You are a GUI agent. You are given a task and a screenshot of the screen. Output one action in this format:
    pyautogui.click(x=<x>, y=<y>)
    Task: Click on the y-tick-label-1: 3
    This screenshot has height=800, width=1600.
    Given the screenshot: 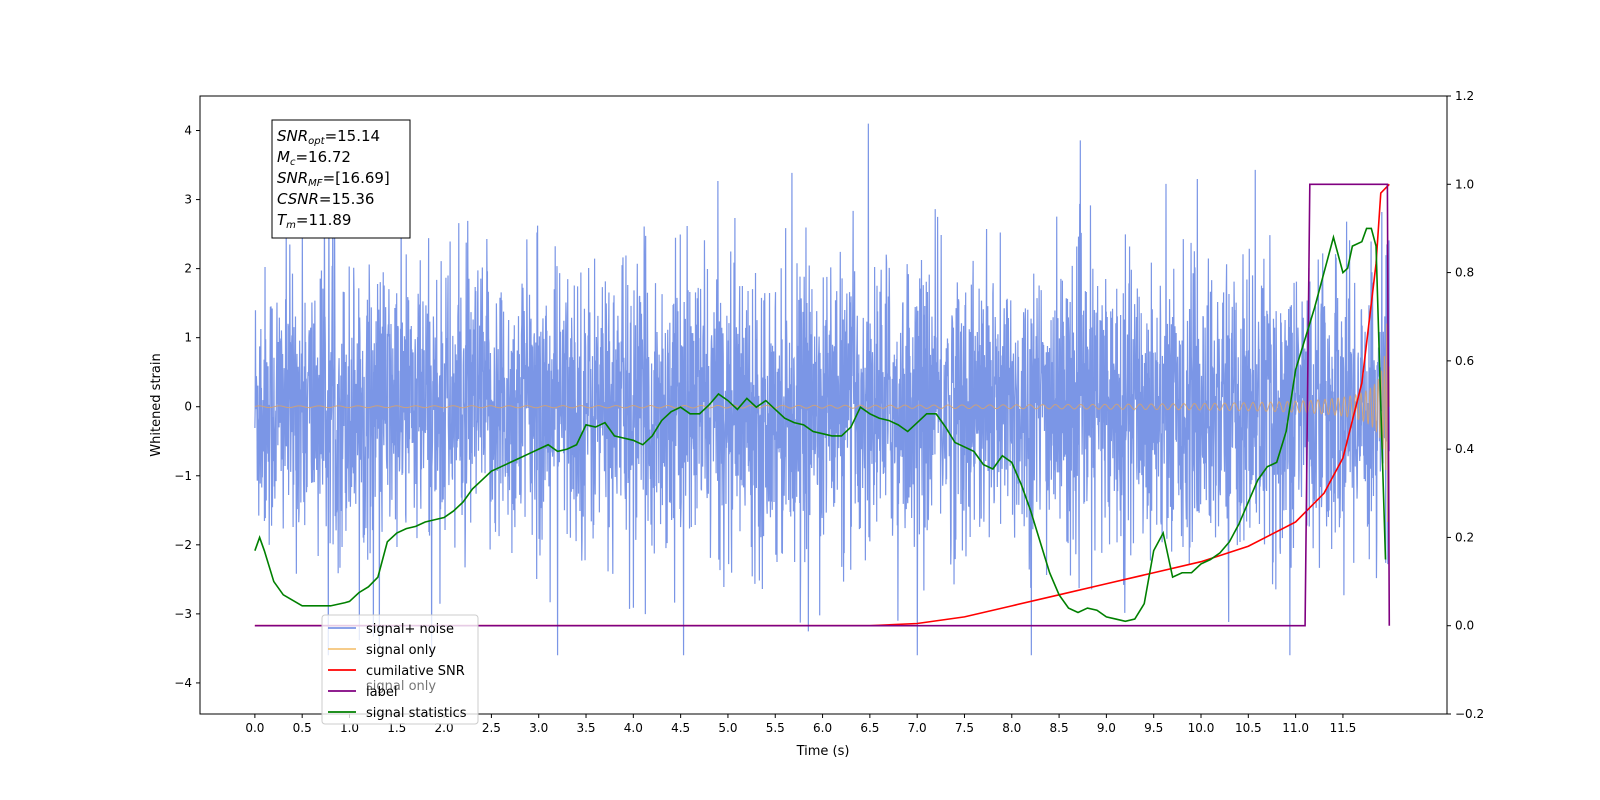 What is the action you would take?
    pyautogui.click(x=188, y=200)
    